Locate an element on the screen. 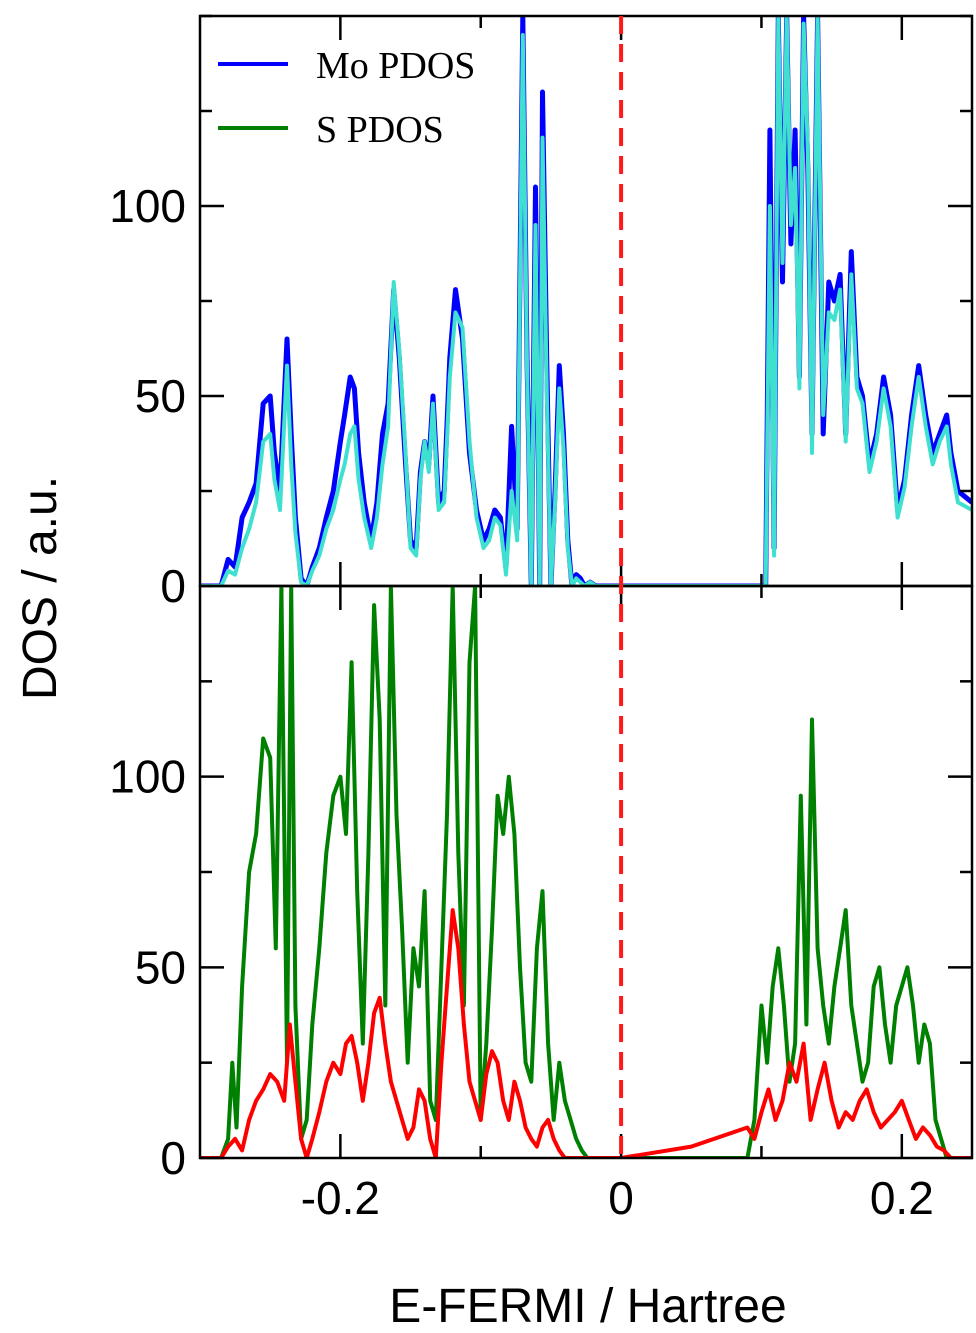  bottom-ytick-label: 100 is located at coordinates (147, 777).